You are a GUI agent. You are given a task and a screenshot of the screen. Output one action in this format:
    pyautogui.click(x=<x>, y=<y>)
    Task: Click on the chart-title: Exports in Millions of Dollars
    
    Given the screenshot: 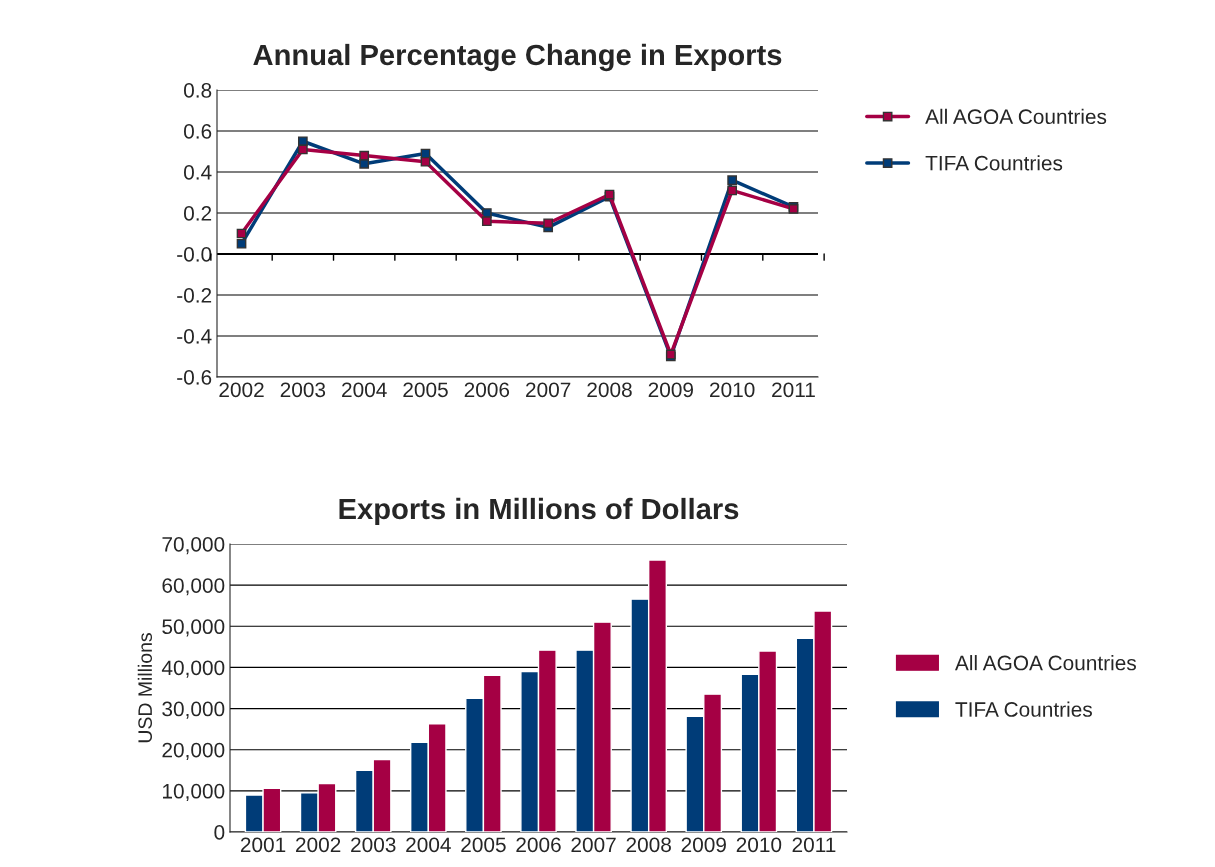 What is the action you would take?
    pyautogui.click(x=539, y=511)
    